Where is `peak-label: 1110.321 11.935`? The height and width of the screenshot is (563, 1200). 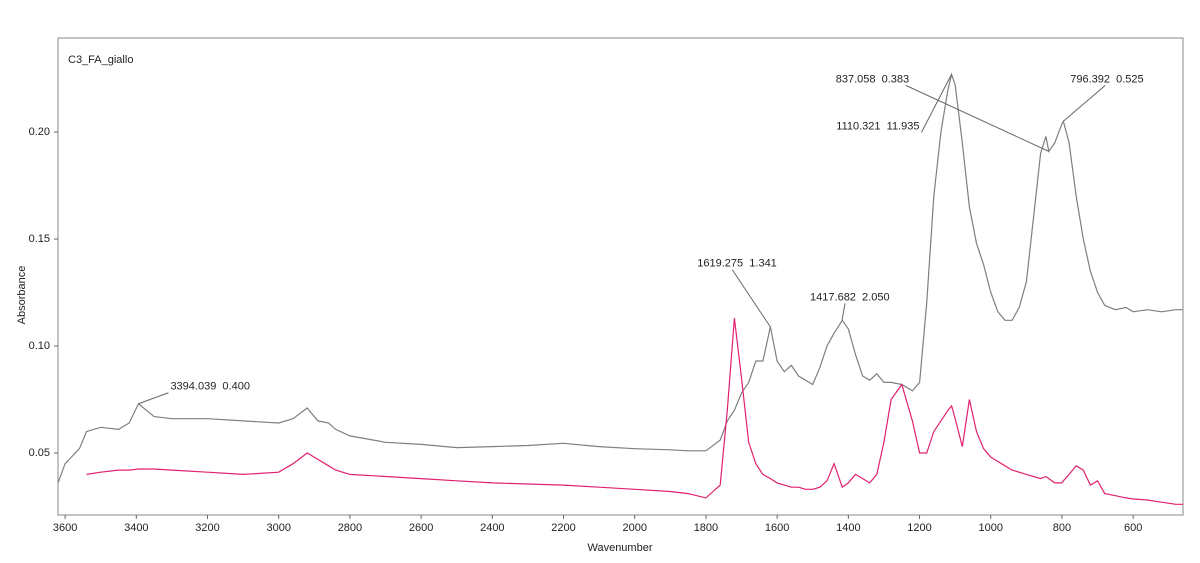 peak-label: 1110.321 11.935 is located at coordinates (877, 126).